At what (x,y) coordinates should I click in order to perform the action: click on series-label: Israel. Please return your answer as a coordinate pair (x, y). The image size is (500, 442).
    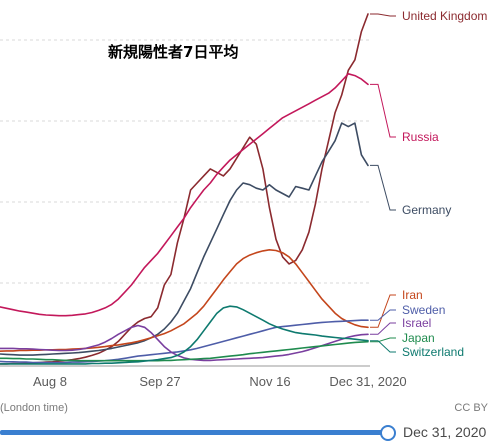
    Looking at the image, I should click on (416, 323).